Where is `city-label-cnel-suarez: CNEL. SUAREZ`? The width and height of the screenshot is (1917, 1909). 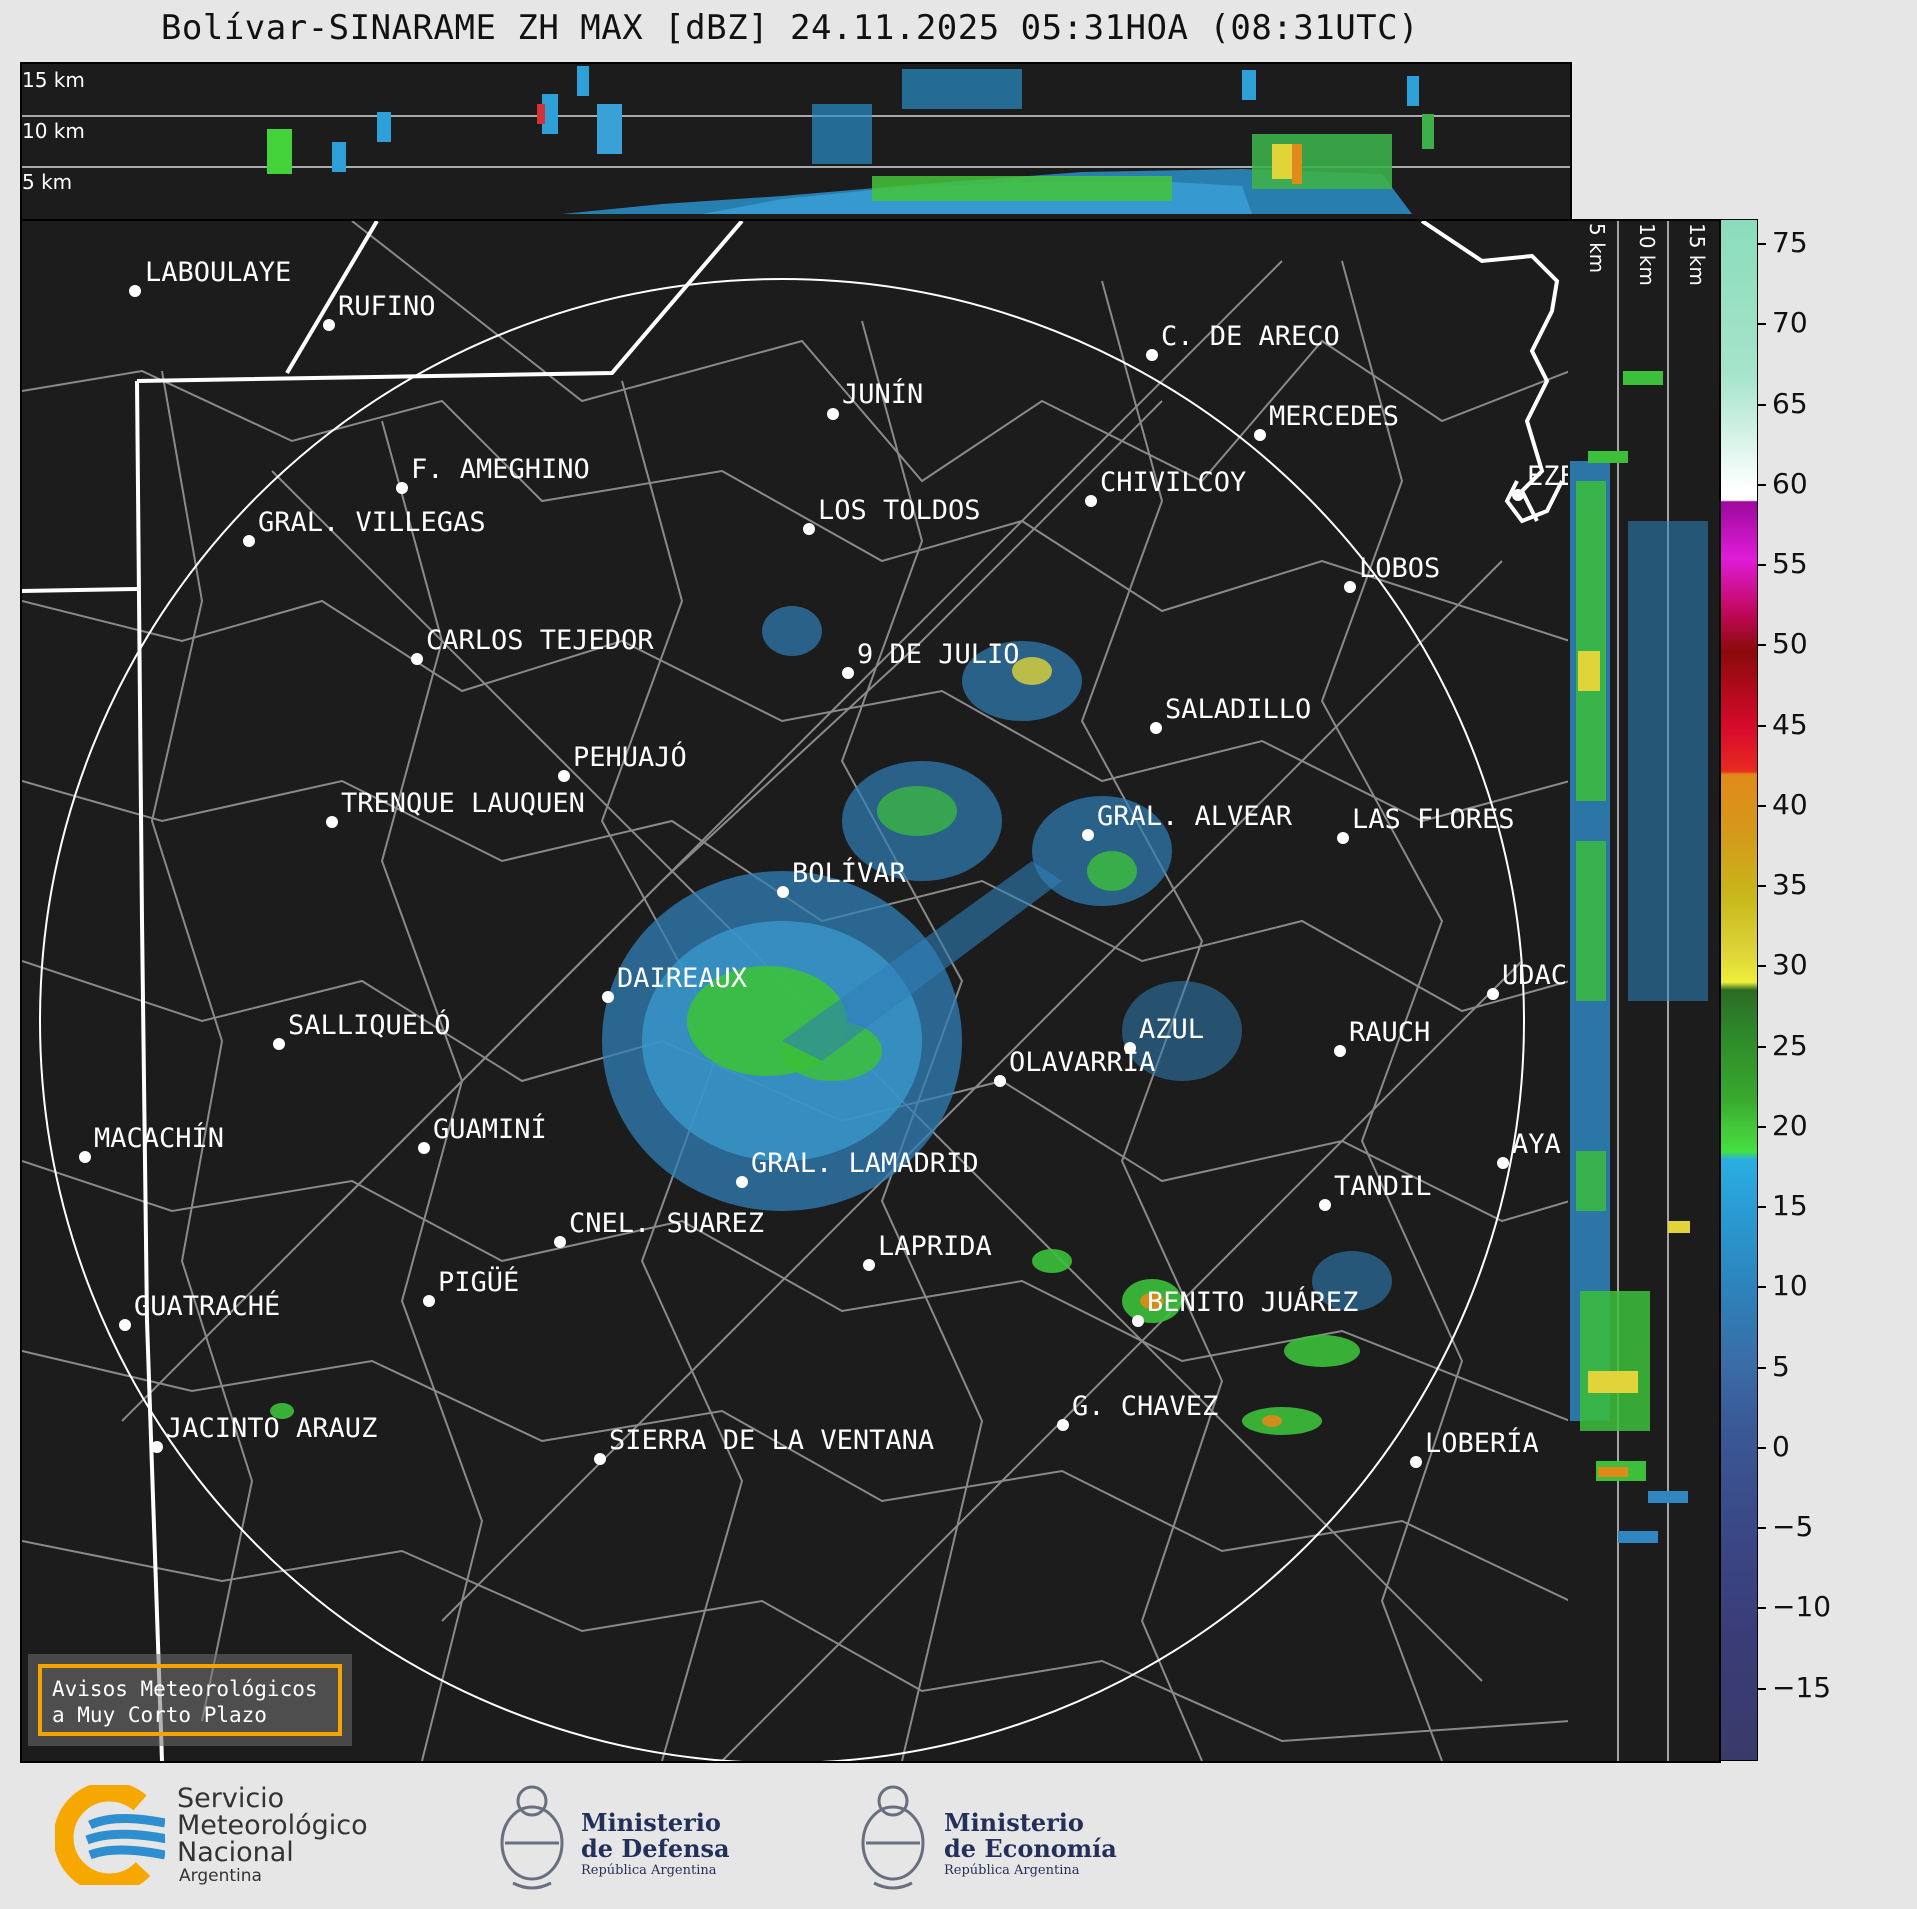 city-label-cnel-suarez: CNEL. SUAREZ is located at coordinates (666, 1223).